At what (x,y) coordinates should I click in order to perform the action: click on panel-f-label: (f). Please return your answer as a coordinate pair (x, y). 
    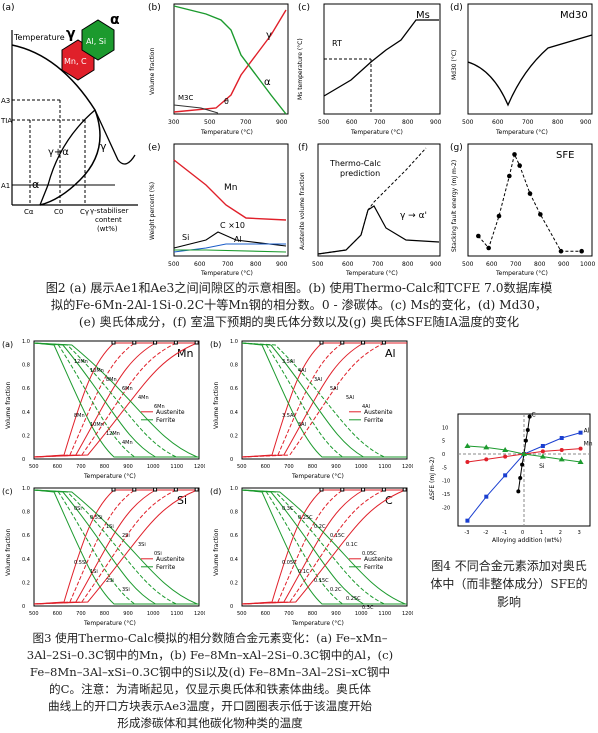
    Looking at the image, I should click on (303, 148).